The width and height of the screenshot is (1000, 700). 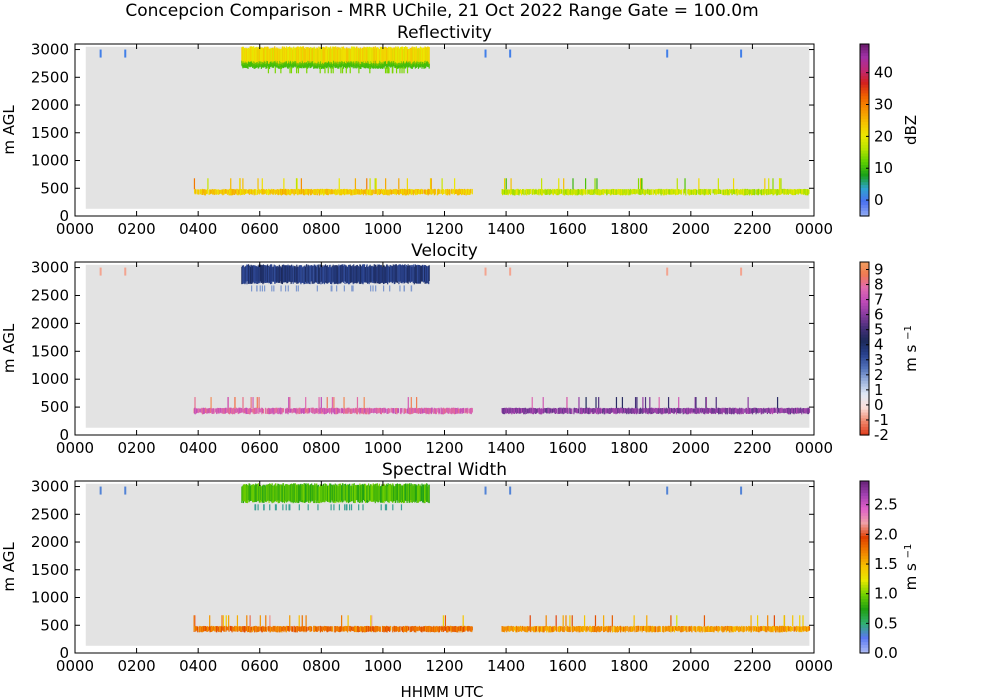 What do you see at coordinates (883, 105) in the screenshot?
I see `colorbar-tick-label: 30` at bounding box center [883, 105].